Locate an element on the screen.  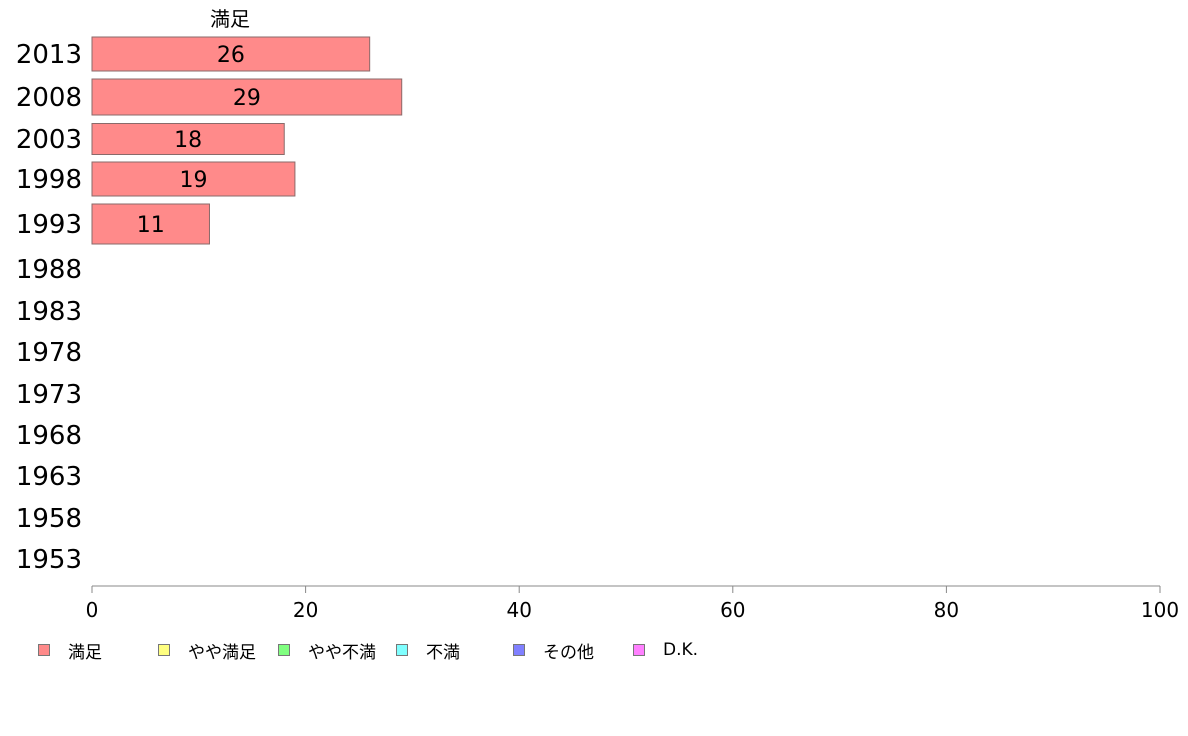
y-axis-label: 1953 is located at coordinates (49, 560).